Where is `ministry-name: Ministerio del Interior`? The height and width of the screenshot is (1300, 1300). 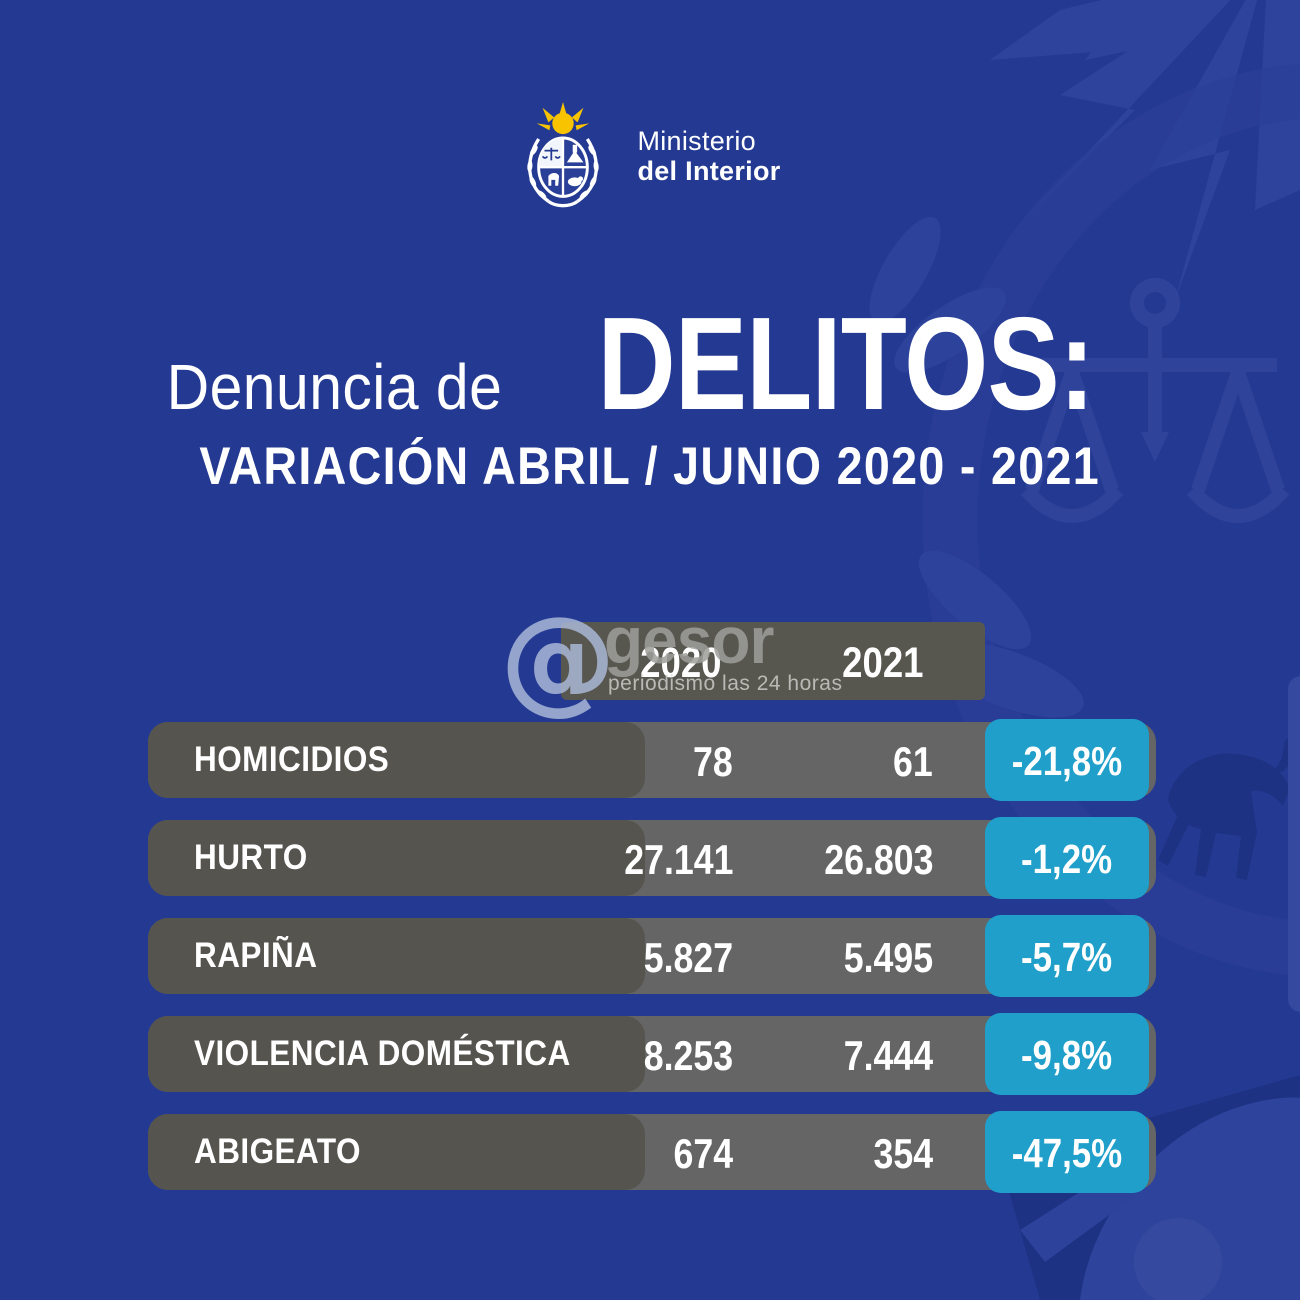
ministry-name: Ministerio del Interior is located at coordinates (708, 156).